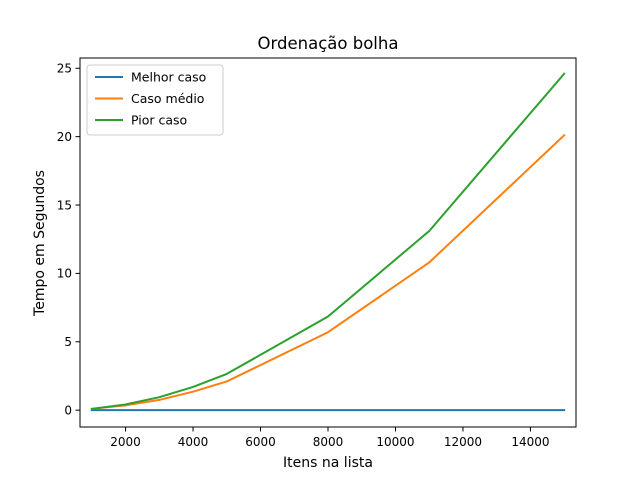  Describe the element at coordinates (125, 442) in the screenshot. I see `x-tick-label: 2000` at that location.